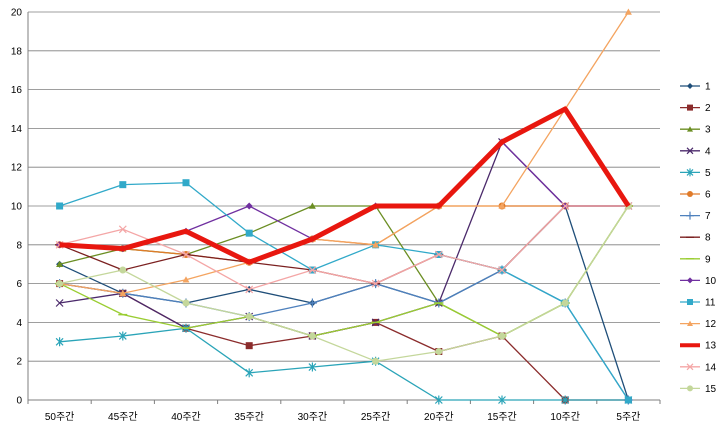 Image resolution: width=720 pixels, height=433 pixels. I want to click on y-tick-label: 12, so click(17, 168).